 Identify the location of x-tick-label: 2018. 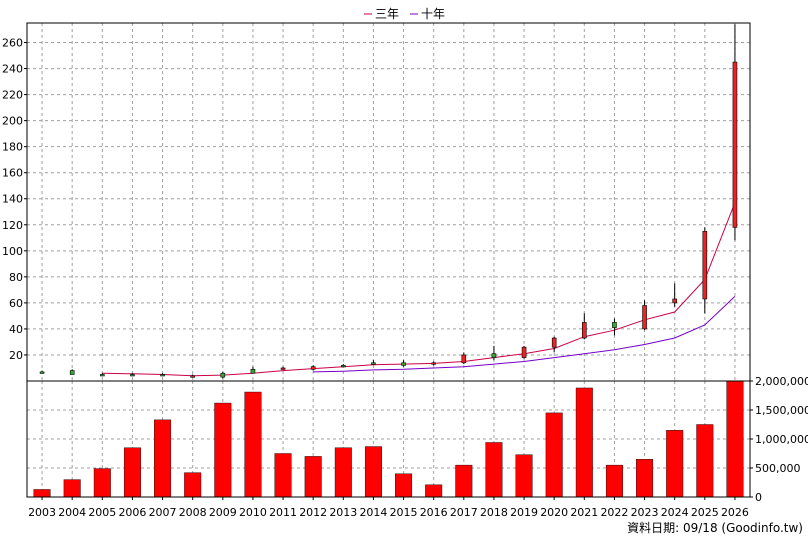
(494, 512).